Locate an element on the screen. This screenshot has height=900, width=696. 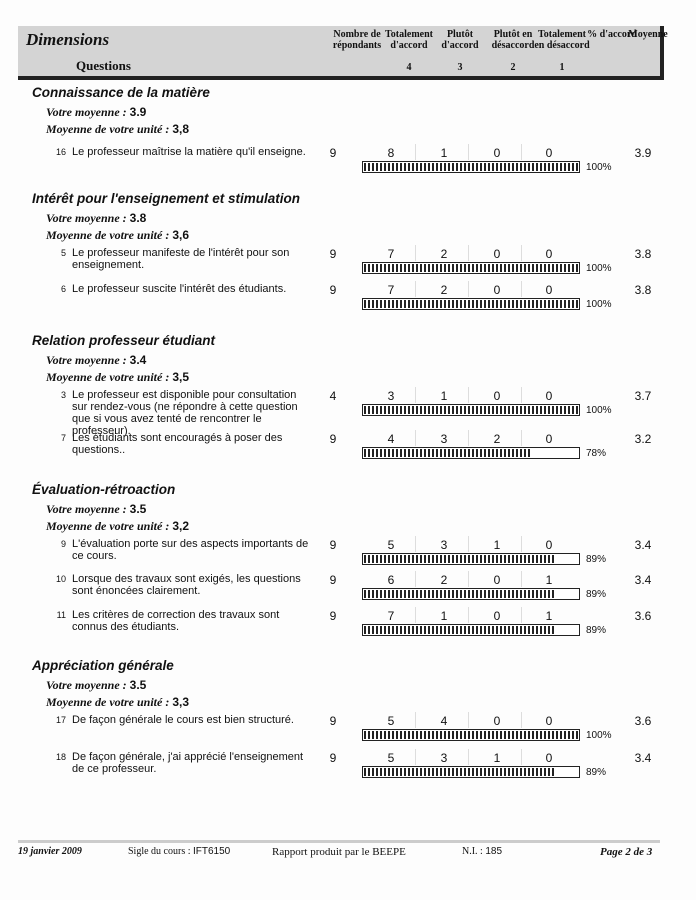
moyenne-unite: Moyenne de votre unité : 3,2 is located at coordinates (117, 526).